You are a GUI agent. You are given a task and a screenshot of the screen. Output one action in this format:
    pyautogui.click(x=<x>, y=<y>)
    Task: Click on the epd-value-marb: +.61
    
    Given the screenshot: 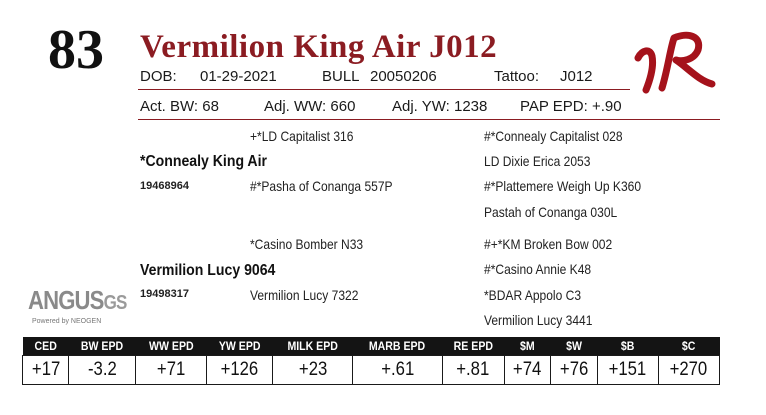 What is the action you would take?
    pyautogui.click(x=397, y=370)
    